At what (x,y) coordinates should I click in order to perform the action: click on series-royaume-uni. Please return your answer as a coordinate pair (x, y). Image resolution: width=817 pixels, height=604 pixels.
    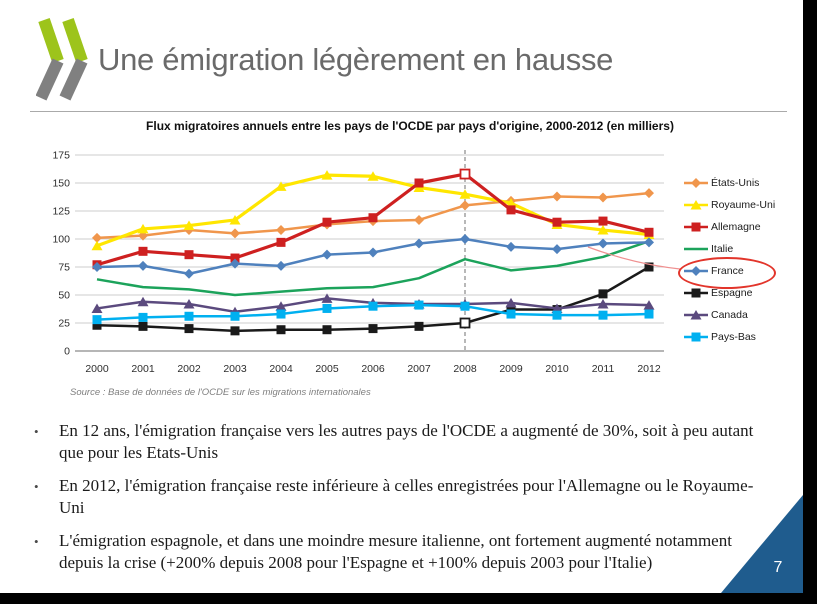
    Looking at the image, I should click on (373, 210).